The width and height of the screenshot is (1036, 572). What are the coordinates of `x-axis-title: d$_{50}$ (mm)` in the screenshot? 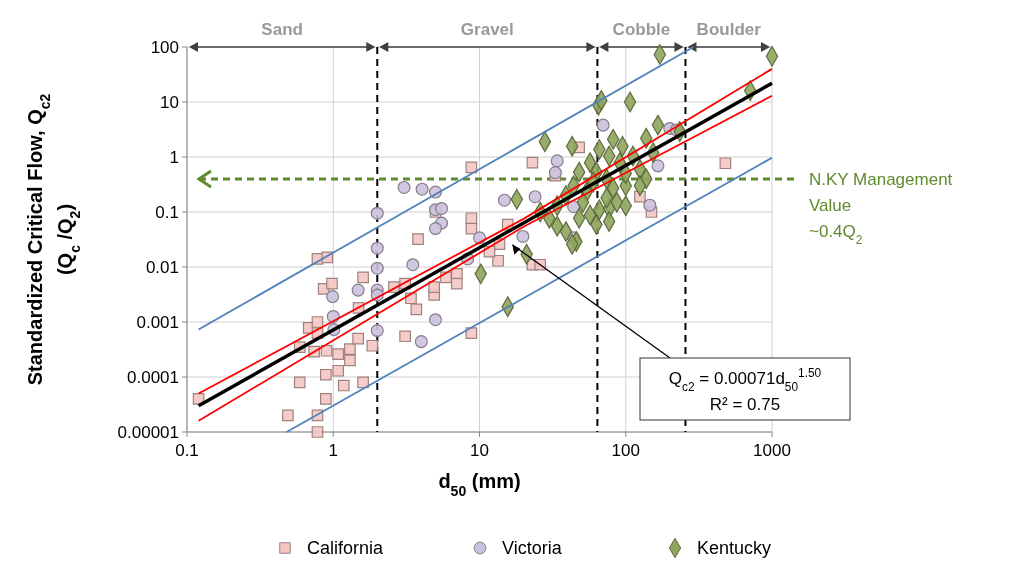 It's located at (479, 484).